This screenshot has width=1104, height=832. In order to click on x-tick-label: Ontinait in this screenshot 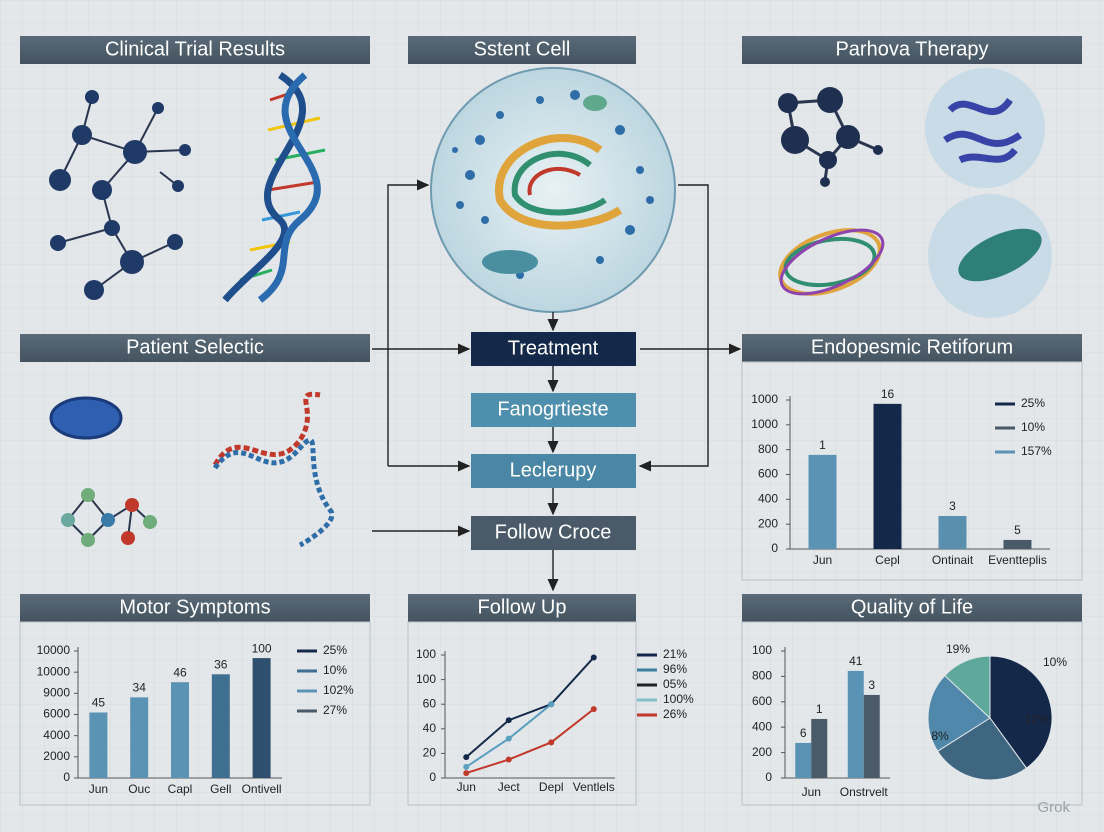, I will do `click(953, 560)`.